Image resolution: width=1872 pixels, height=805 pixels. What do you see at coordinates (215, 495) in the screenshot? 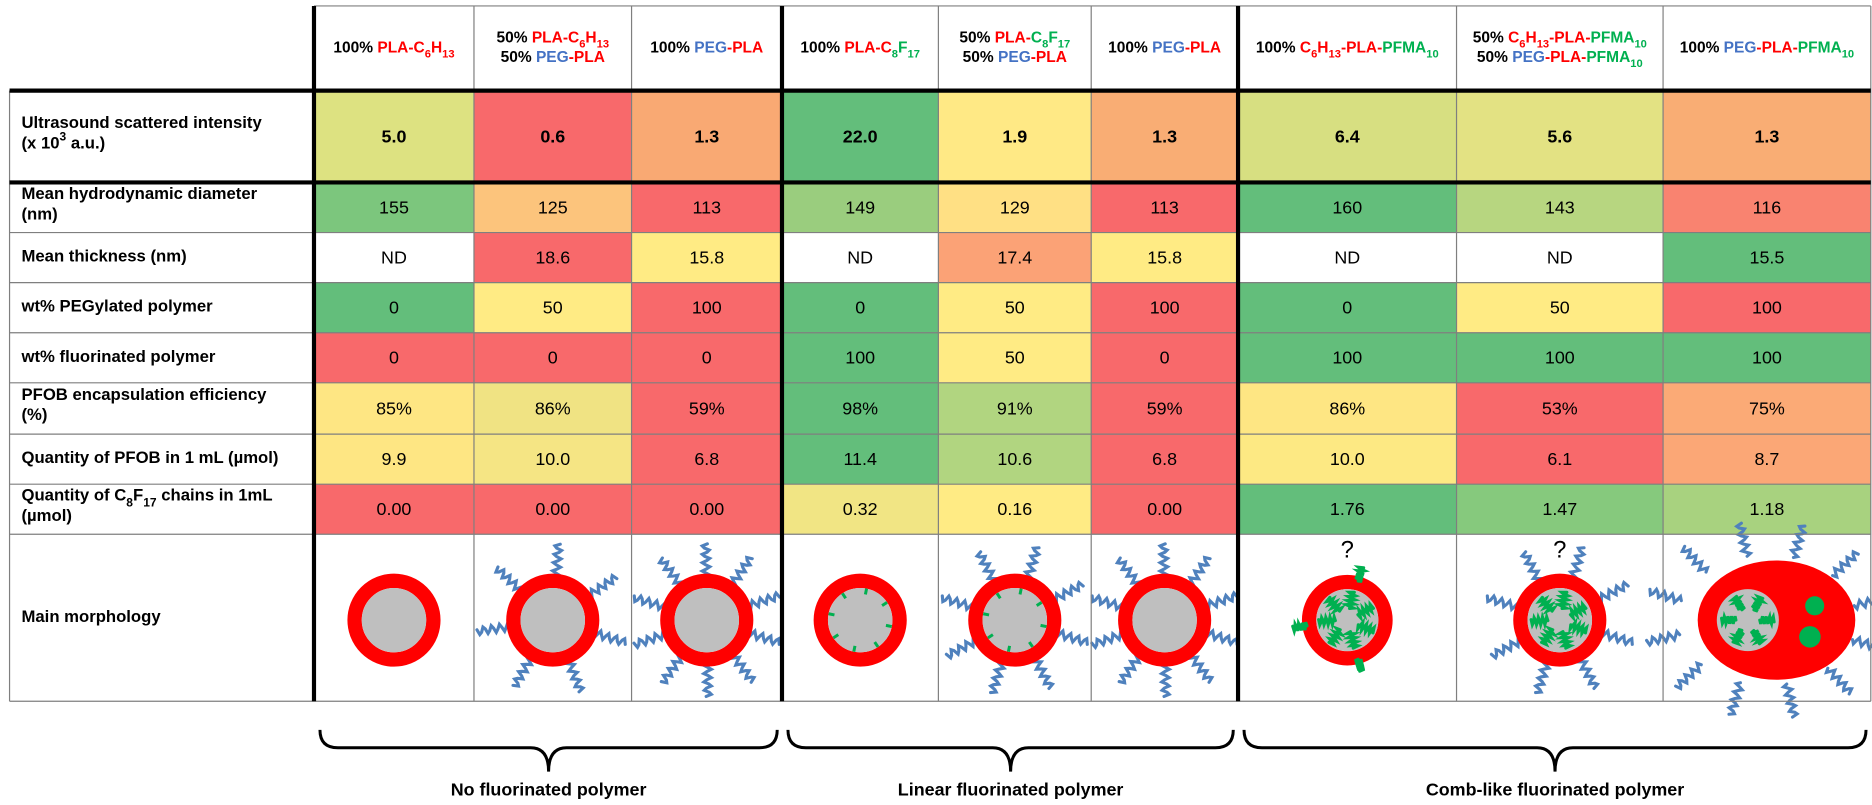
I see `text-run: chains in 1mL` at bounding box center [215, 495].